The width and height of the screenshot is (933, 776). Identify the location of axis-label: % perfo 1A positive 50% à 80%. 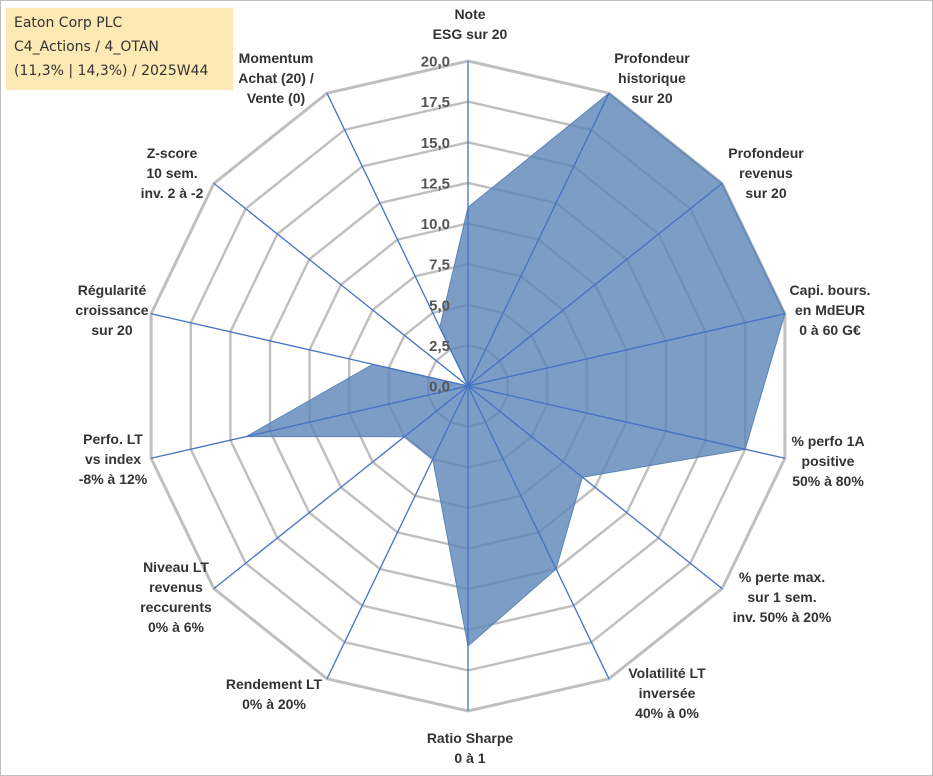
(827, 461).